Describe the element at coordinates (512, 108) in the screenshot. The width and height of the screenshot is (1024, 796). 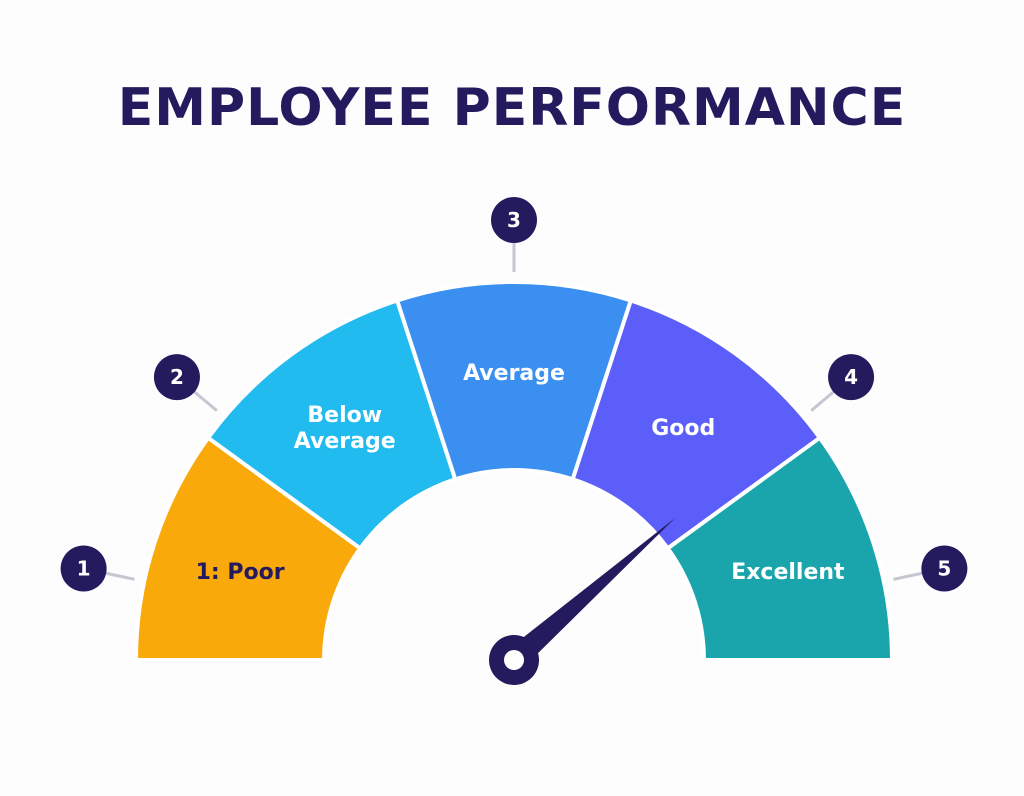
I see `chart-title: EMPLOYEE PERFORMANCE` at that location.